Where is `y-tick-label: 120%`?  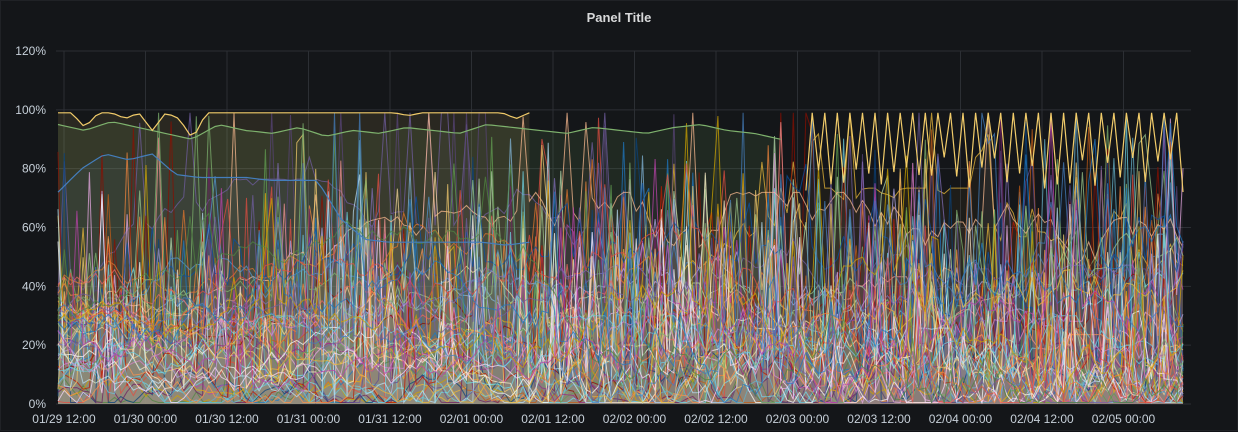 y-tick-label: 120% is located at coordinates (30, 51).